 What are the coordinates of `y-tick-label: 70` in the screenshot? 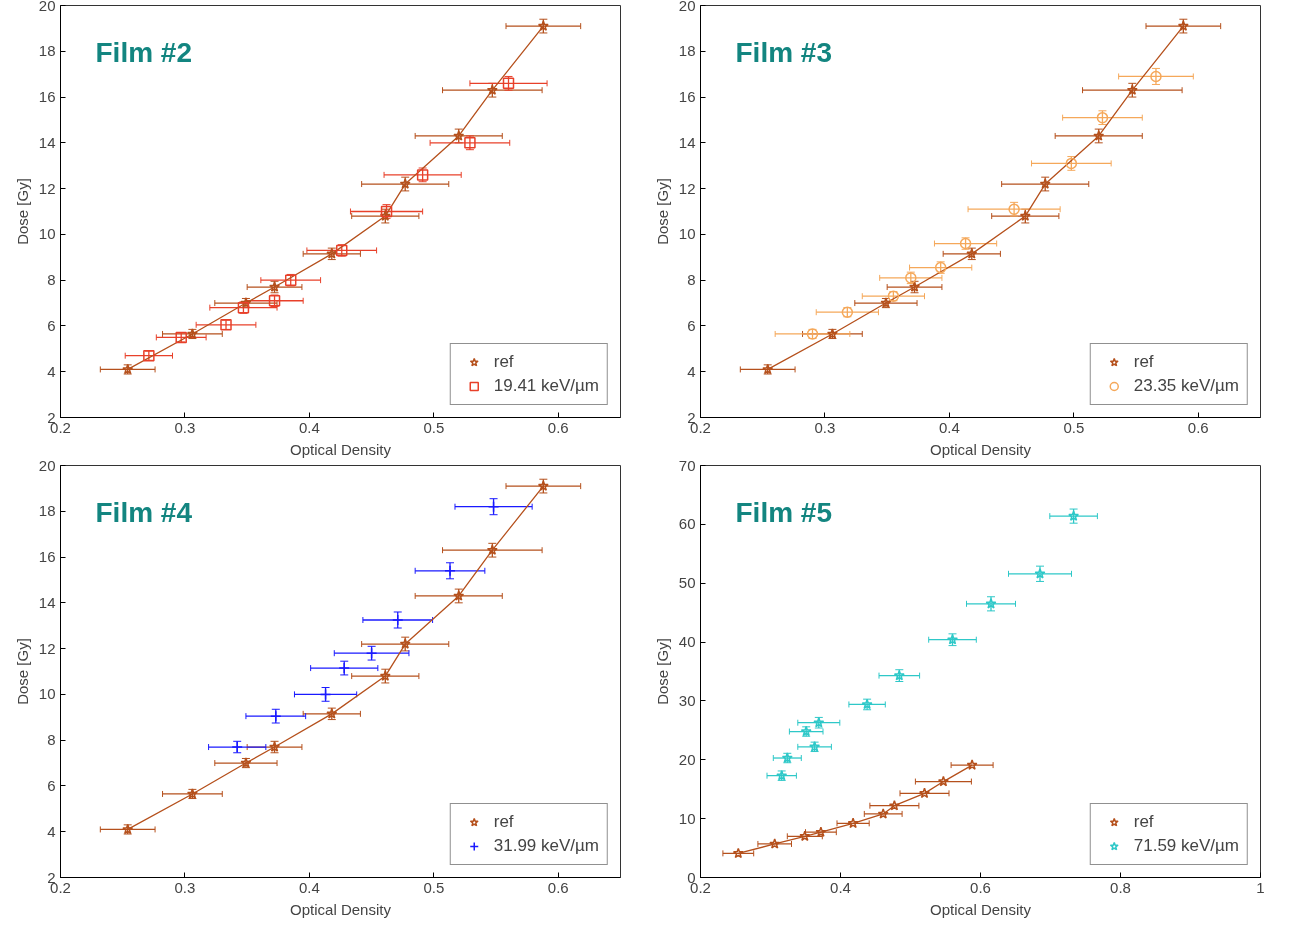 It's located at (687, 465).